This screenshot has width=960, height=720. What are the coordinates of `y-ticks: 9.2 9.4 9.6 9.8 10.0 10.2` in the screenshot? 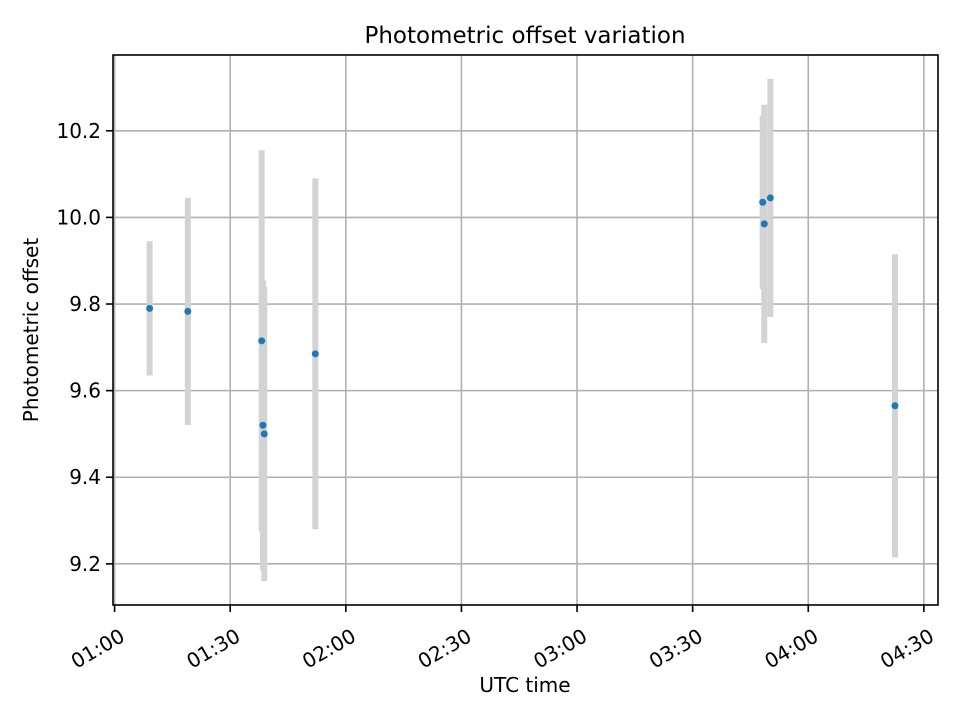 It's located at (84, 347).